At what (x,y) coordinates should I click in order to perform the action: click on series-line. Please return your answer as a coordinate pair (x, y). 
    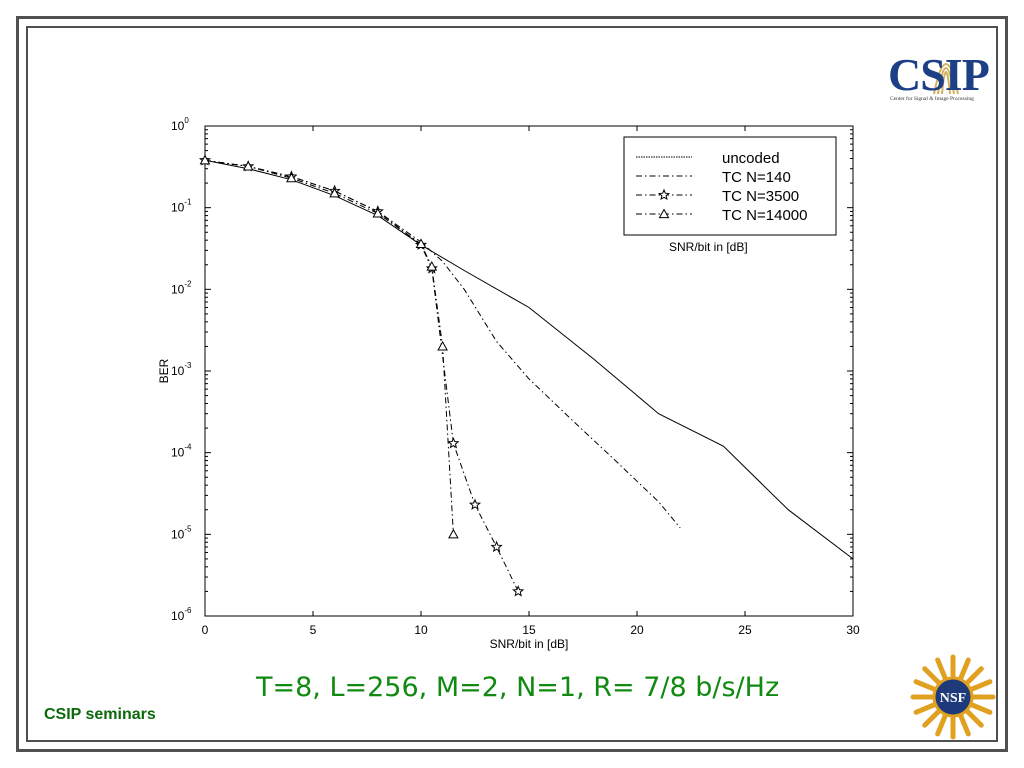
    Looking at the image, I should click on (329, 347).